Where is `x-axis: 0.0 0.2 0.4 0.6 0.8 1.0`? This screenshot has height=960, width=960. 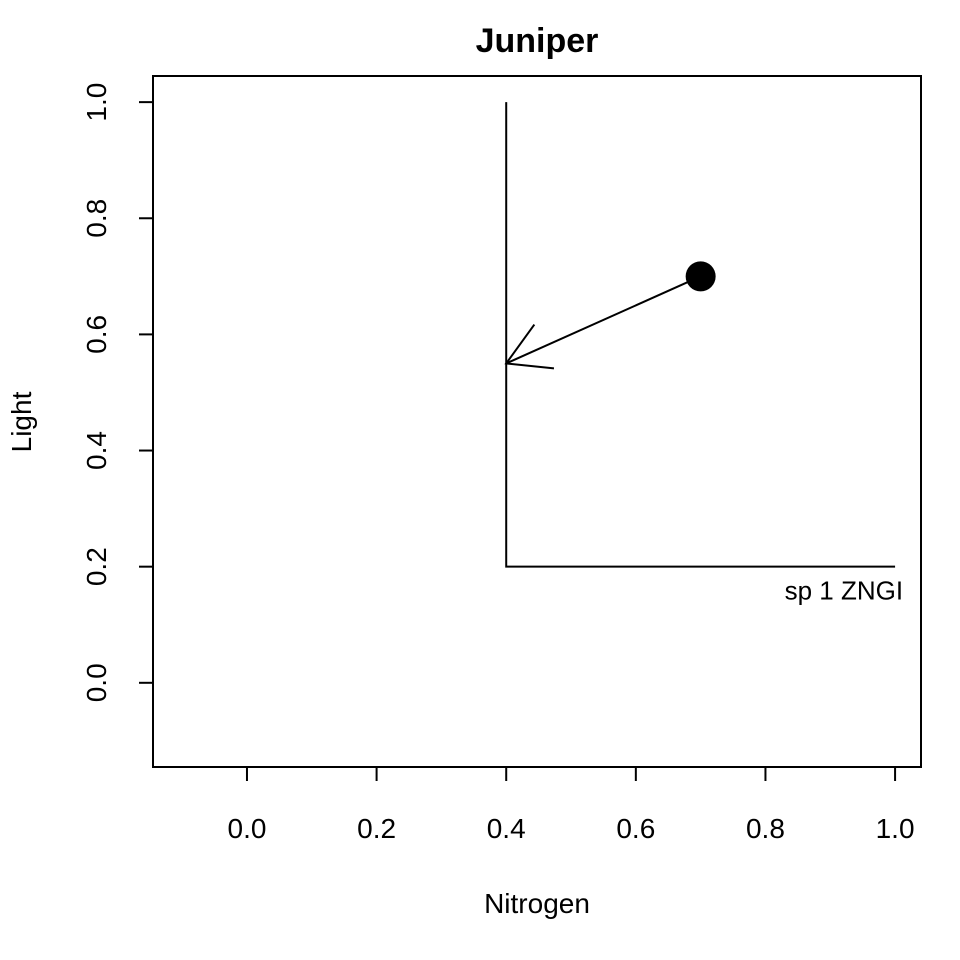 x-axis: 0.0 0.2 0.4 0.6 0.8 1.0 is located at coordinates (571, 805).